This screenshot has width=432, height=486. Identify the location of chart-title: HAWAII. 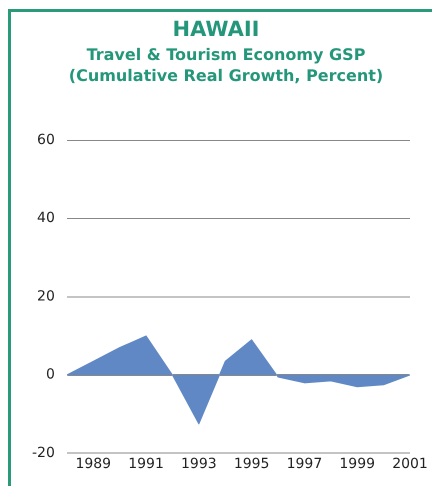
(216, 29).